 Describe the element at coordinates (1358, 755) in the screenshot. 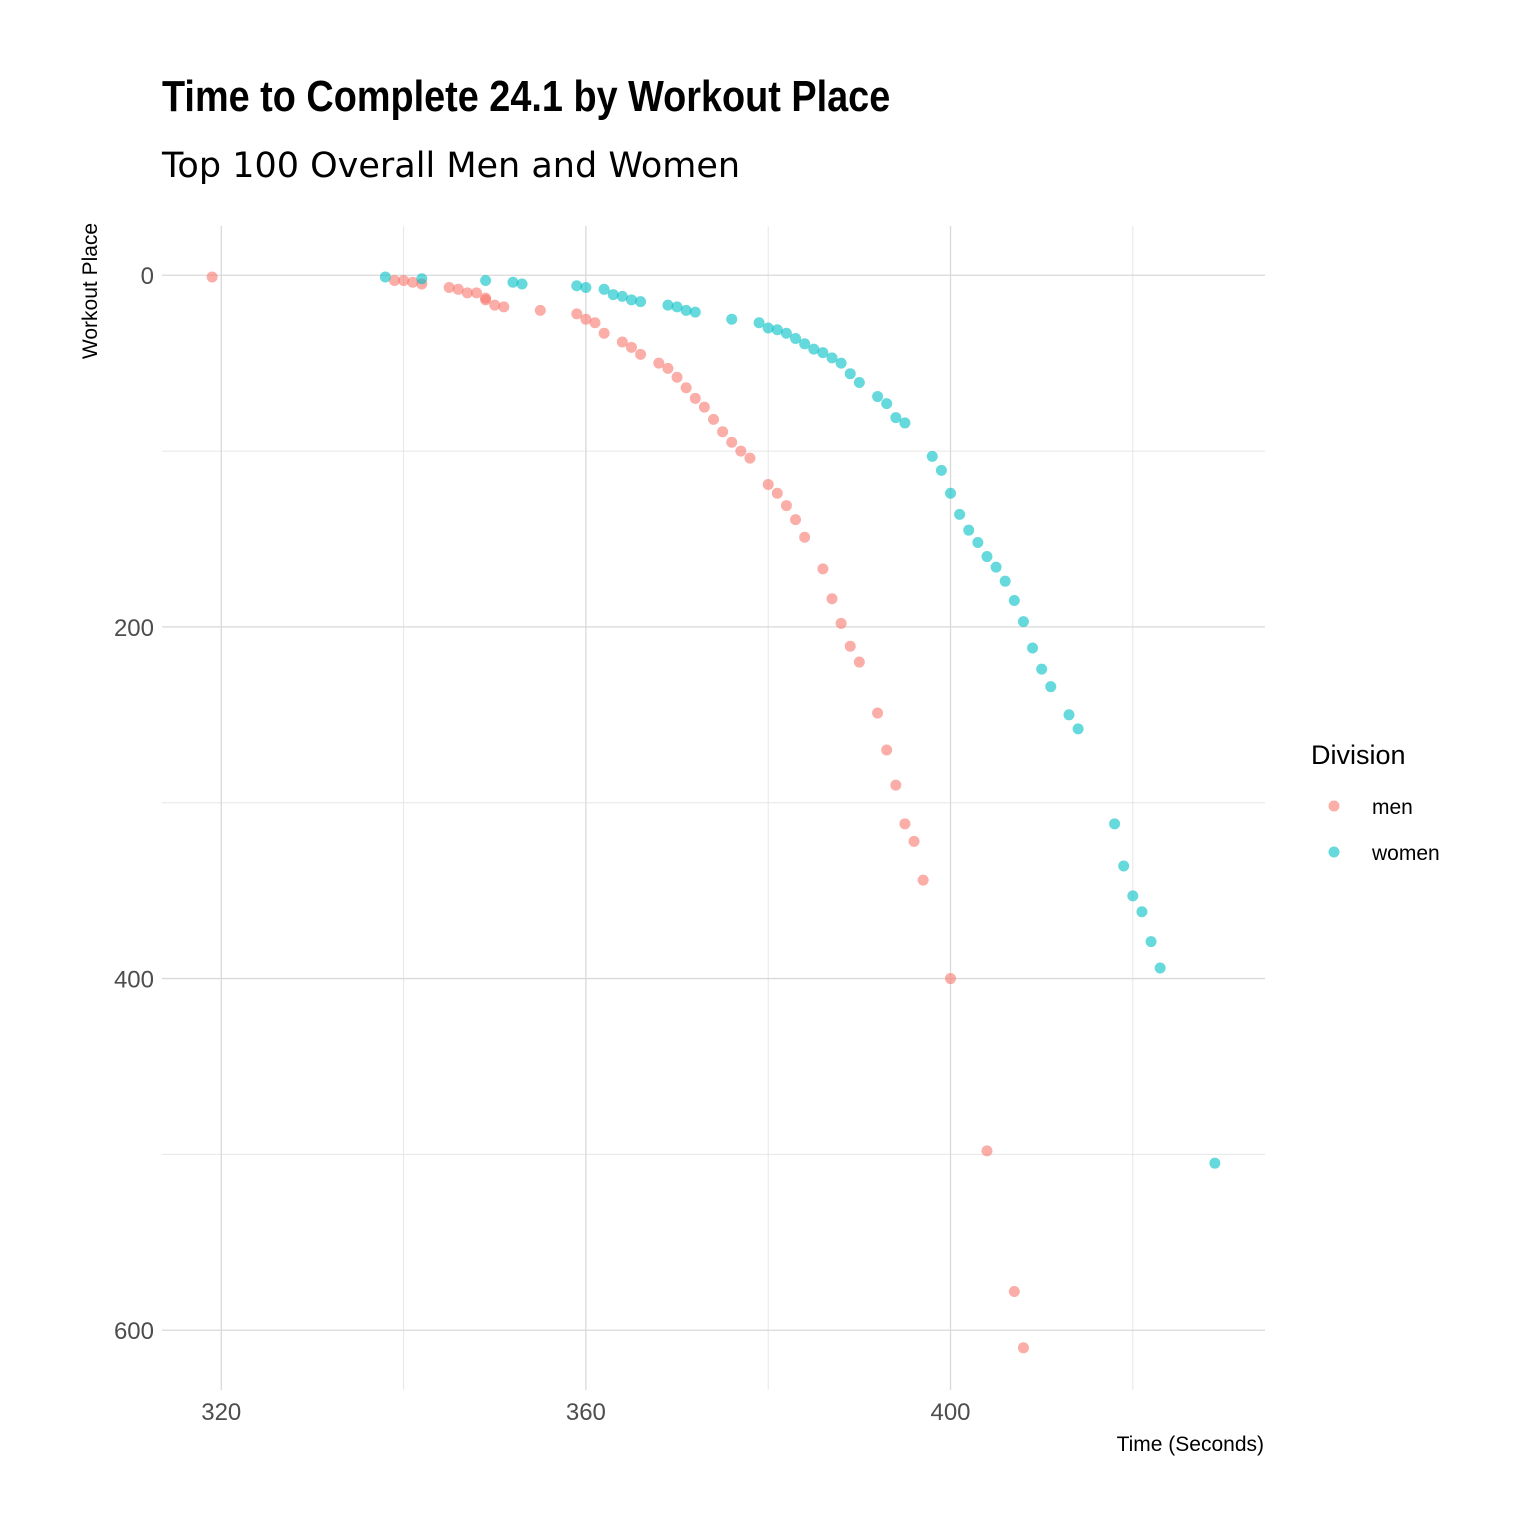

I see `legend-title: Division` at that location.